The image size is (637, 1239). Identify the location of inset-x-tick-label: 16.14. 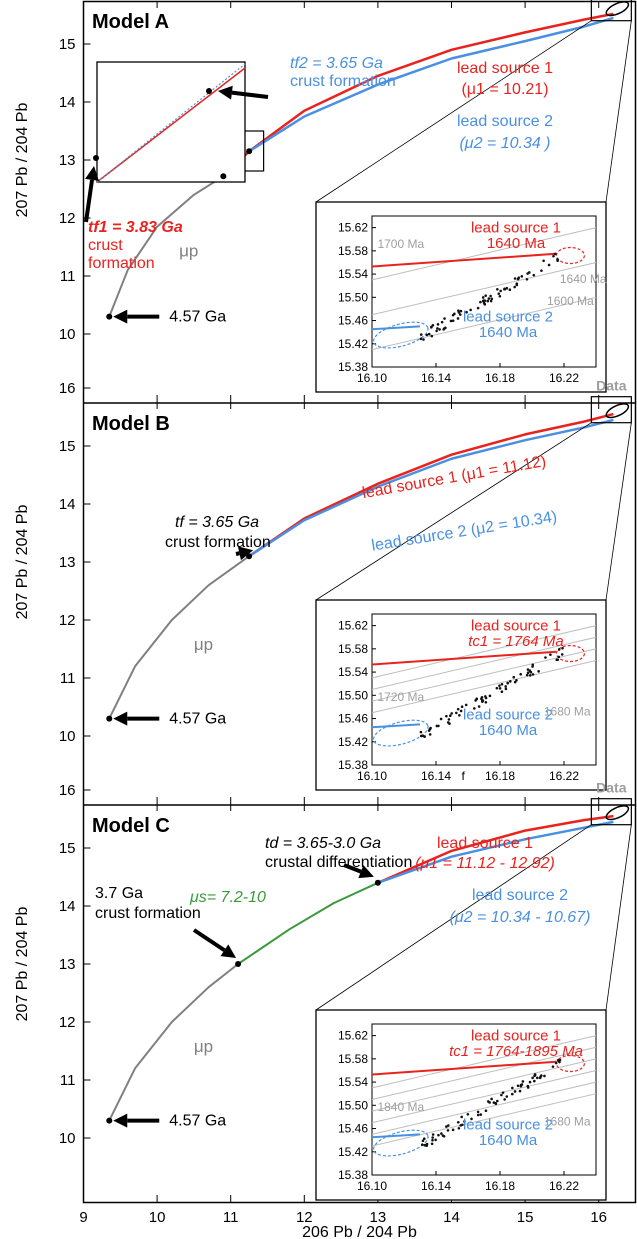
(436, 776).